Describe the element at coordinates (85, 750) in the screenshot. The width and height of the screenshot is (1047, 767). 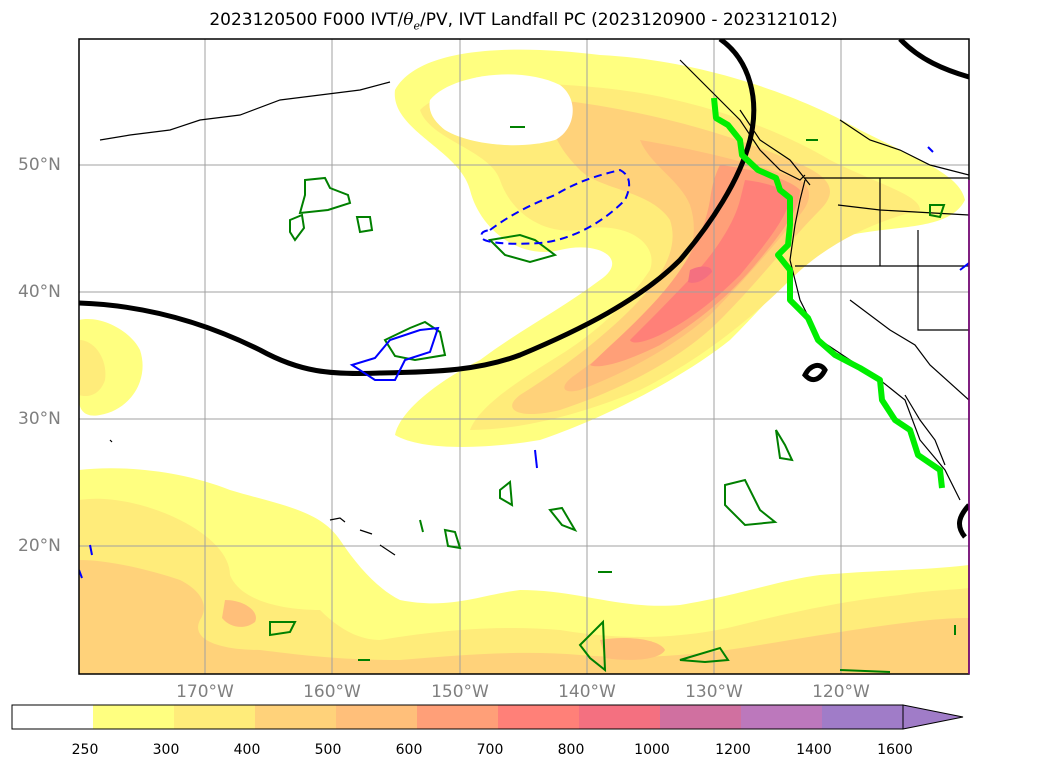
I see `colorbar-tick-250: 250` at that location.